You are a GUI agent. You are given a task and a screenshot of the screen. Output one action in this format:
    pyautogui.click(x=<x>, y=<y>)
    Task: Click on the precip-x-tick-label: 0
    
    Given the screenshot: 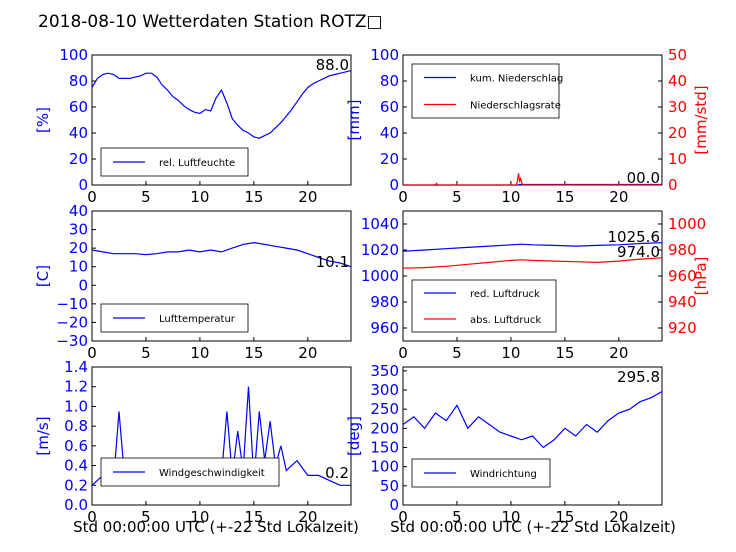 What is the action you would take?
    pyautogui.click(x=403, y=197)
    